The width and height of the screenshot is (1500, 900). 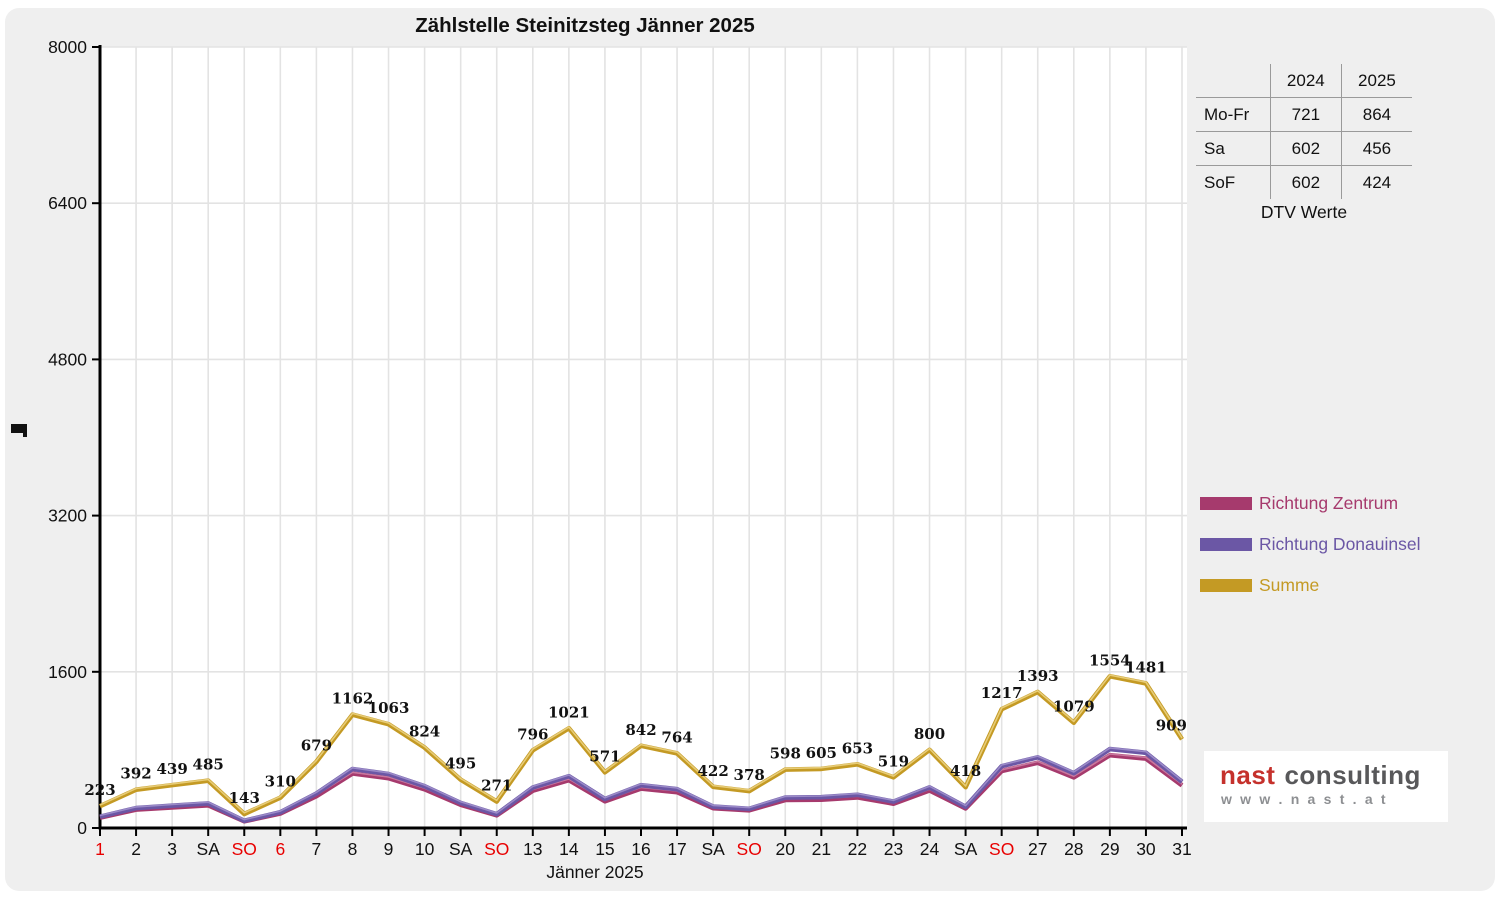 I want to click on y-tick-label: 8000, so click(x=67, y=47).